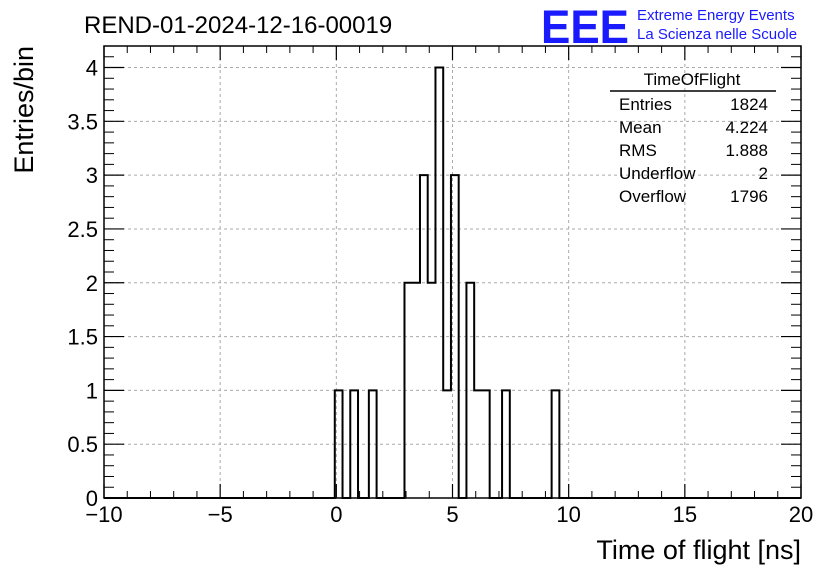 This screenshot has width=836, height=572. What do you see at coordinates (640, 127) in the screenshot?
I see `stats-label-mean: Mean` at bounding box center [640, 127].